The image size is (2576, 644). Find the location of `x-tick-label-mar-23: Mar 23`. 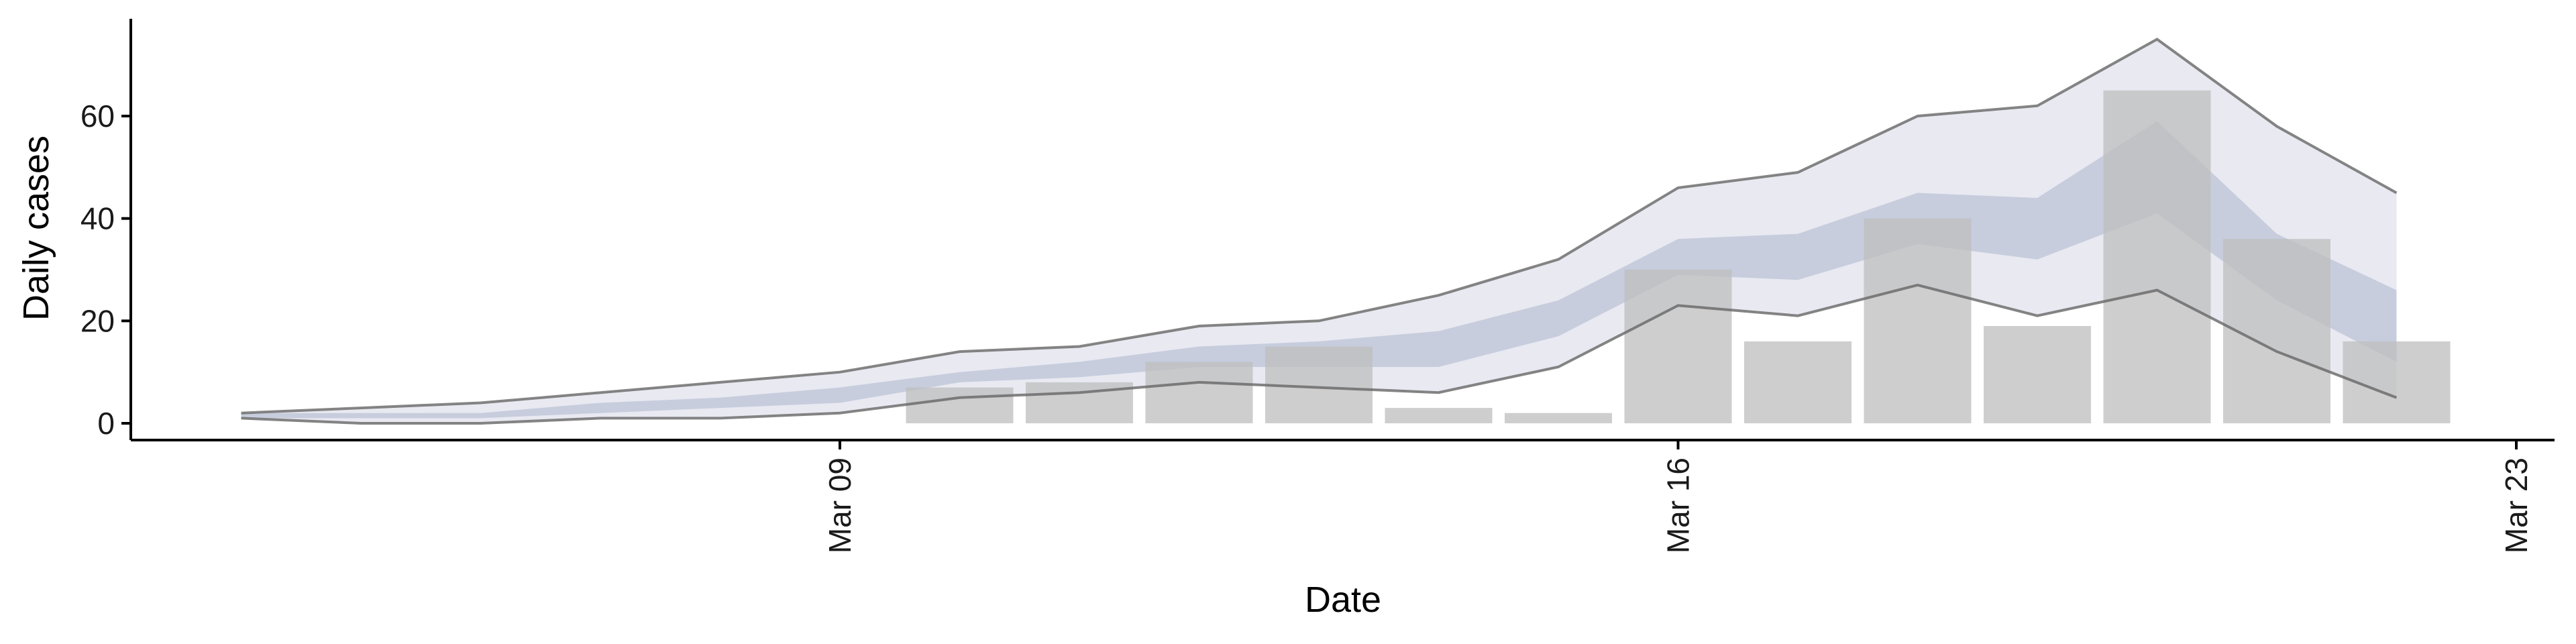

x-tick-label-mar-23: Mar 23 is located at coordinates (2516, 505).